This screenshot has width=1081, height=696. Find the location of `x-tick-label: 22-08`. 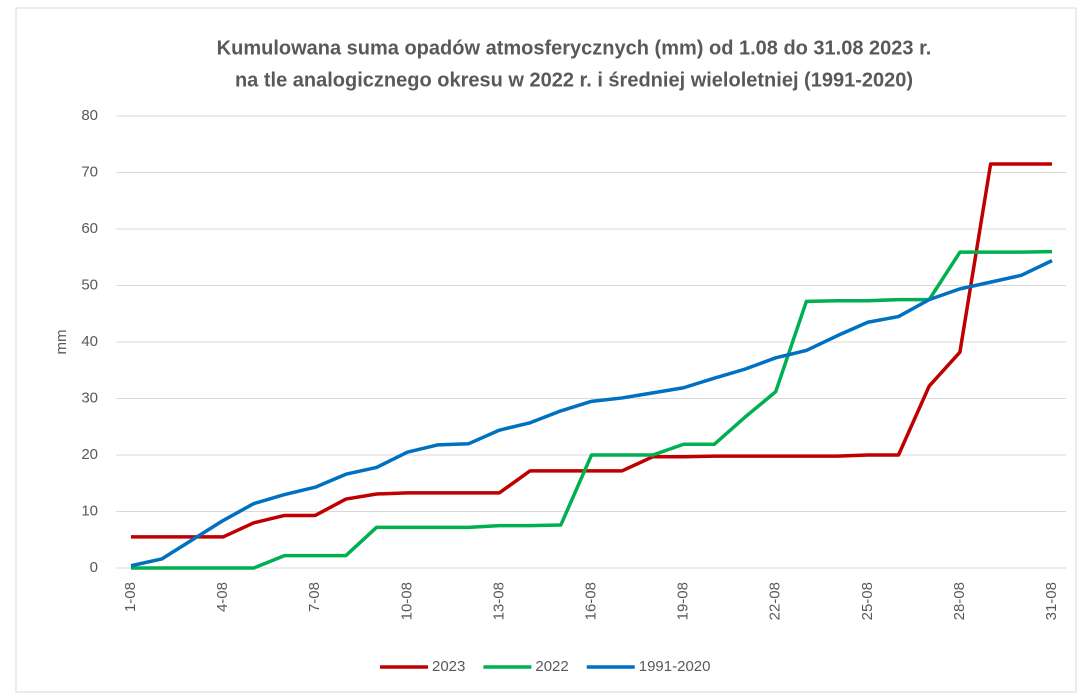

x-tick-label: 22-08 is located at coordinates (775, 601).